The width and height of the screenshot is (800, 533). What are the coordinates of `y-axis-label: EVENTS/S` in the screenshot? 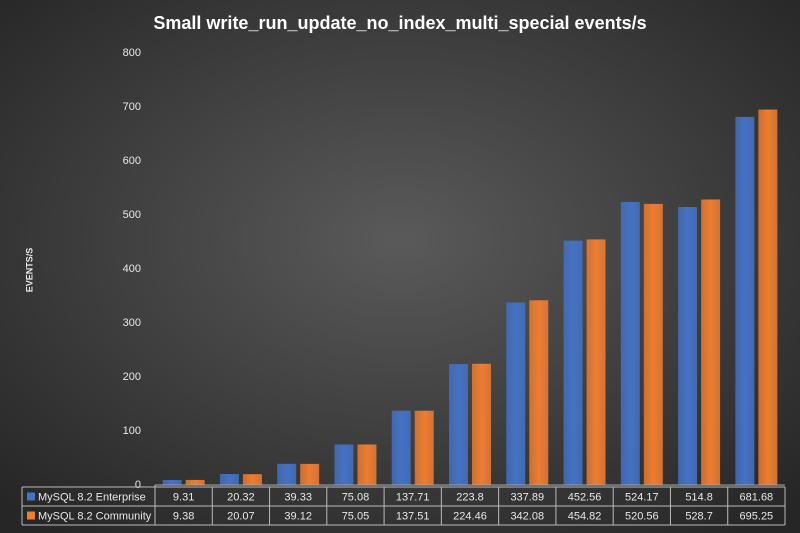 It's located at (29, 270).